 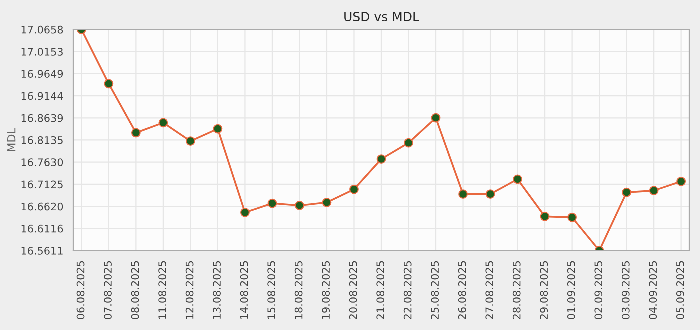 I want to click on x-tick-label: 06.08.2025, so click(x=80, y=290).